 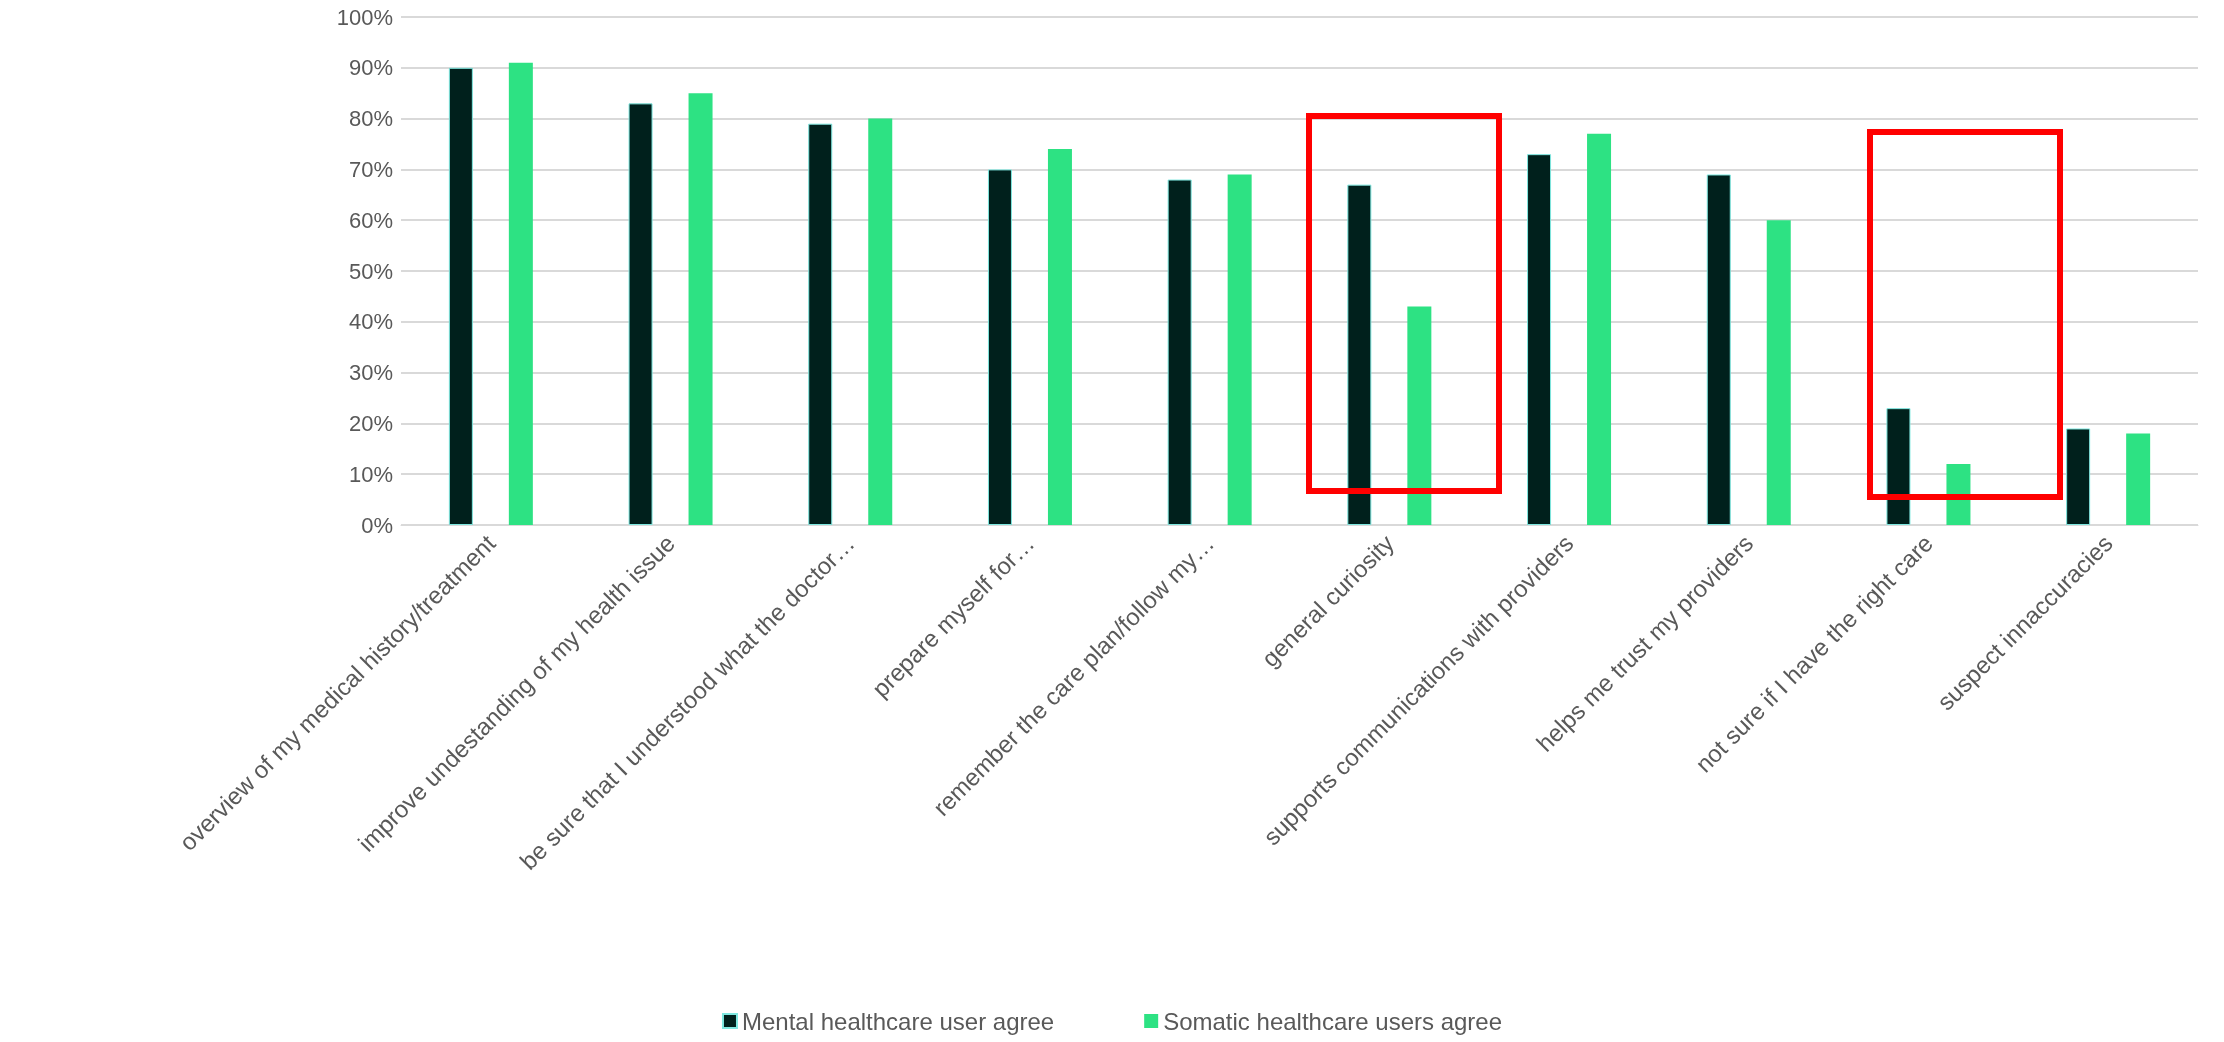 I want to click on legend-label: Somatic healthcare users agree, so click(x=1333, y=1021).